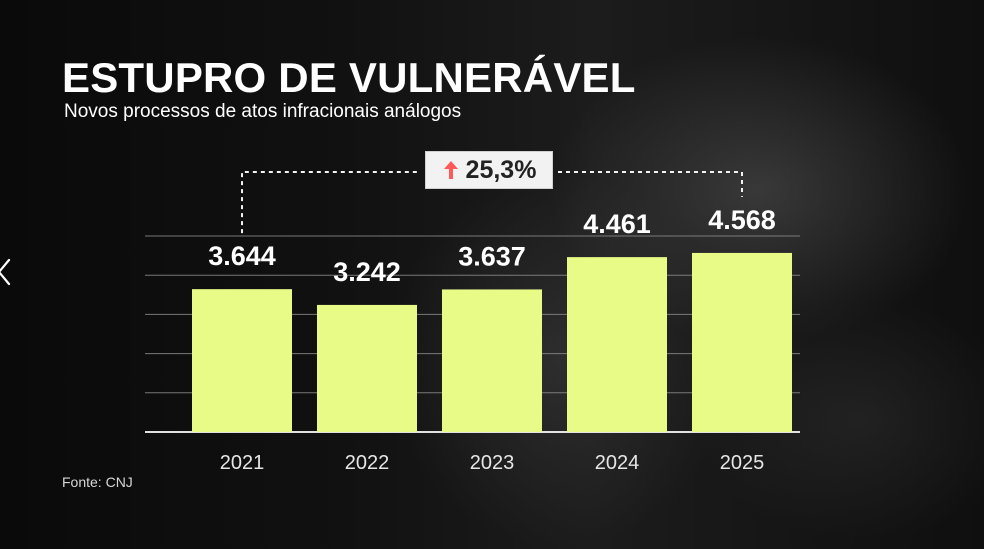 Image resolution: width=984 pixels, height=549 pixels. I want to click on value-label-2022: 3.242, so click(367, 272).